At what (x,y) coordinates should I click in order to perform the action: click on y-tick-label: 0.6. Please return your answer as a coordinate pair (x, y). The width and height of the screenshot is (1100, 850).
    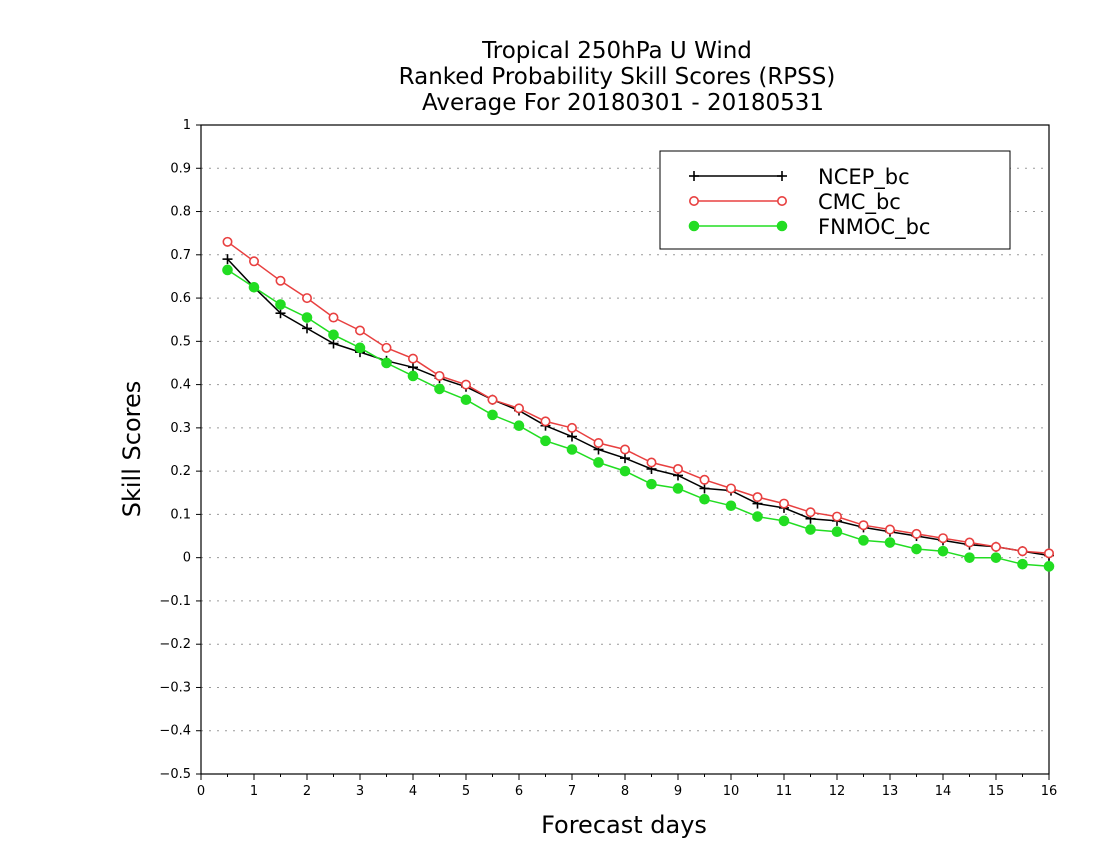
    Looking at the image, I should click on (180, 298).